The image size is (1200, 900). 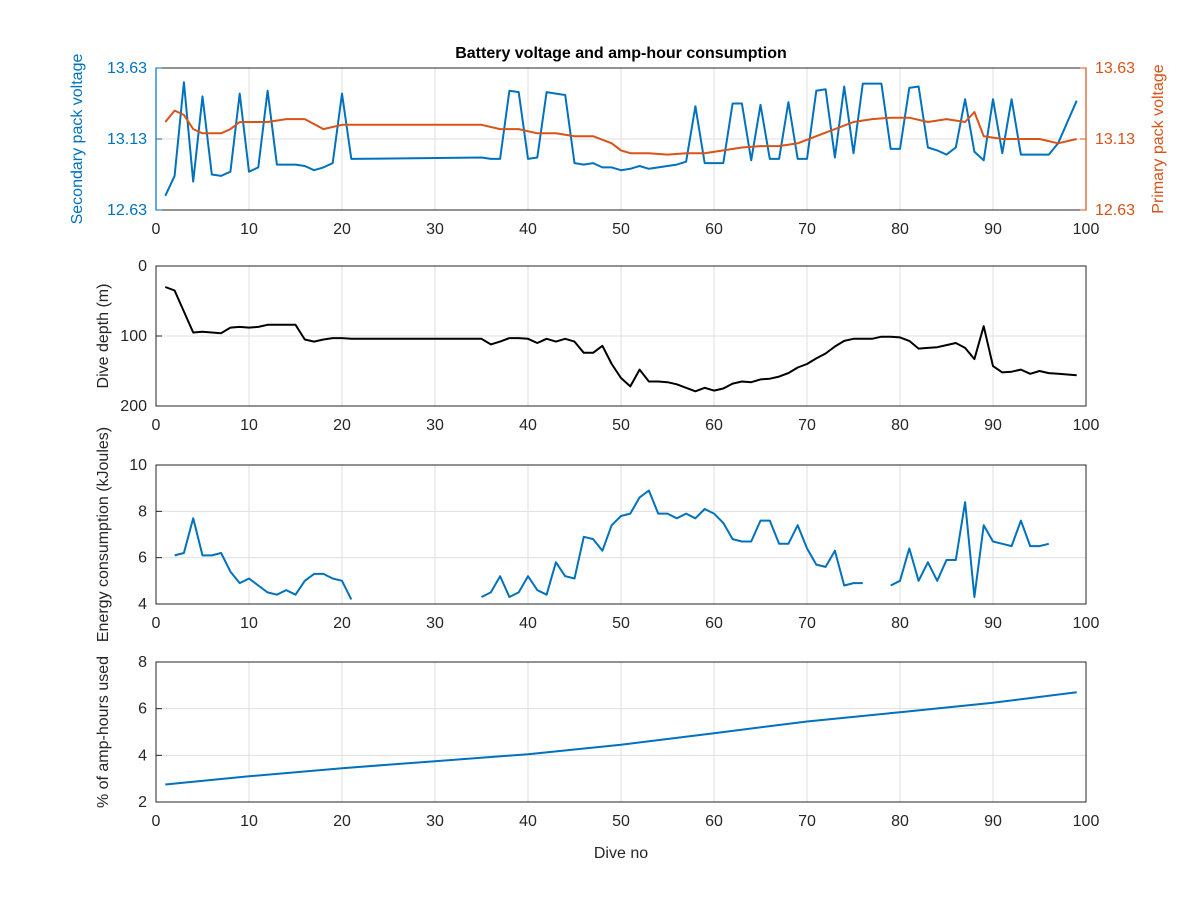 What do you see at coordinates (103, 534) in the screenshot?
I see `y-axis-label: Energy consumption (kJoules)` at bounding box center [103, 534].